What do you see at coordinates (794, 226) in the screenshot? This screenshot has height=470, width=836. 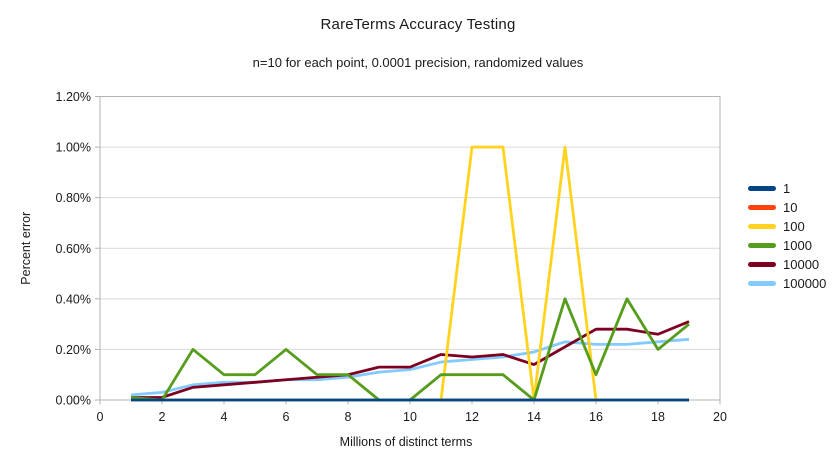 I see `legend-label: 100` at bounding box center [794, 226].